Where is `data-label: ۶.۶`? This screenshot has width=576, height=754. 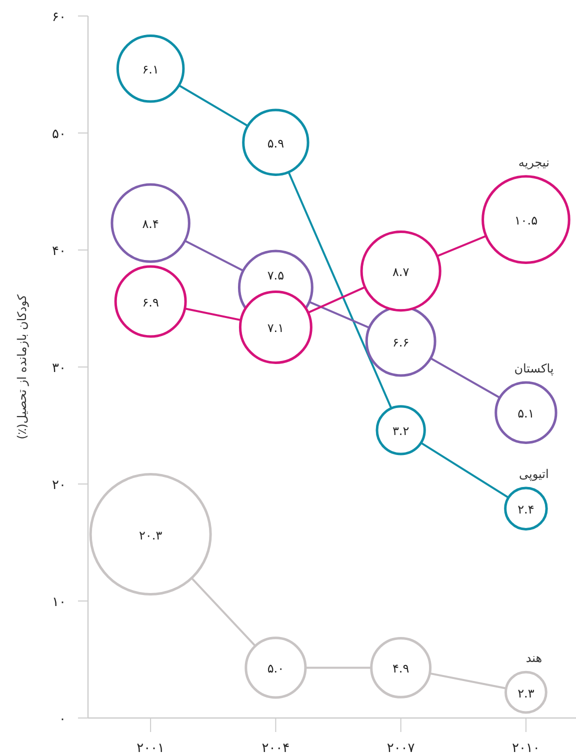
data-label: ۶.۶ is located at coordinates (401, 342).